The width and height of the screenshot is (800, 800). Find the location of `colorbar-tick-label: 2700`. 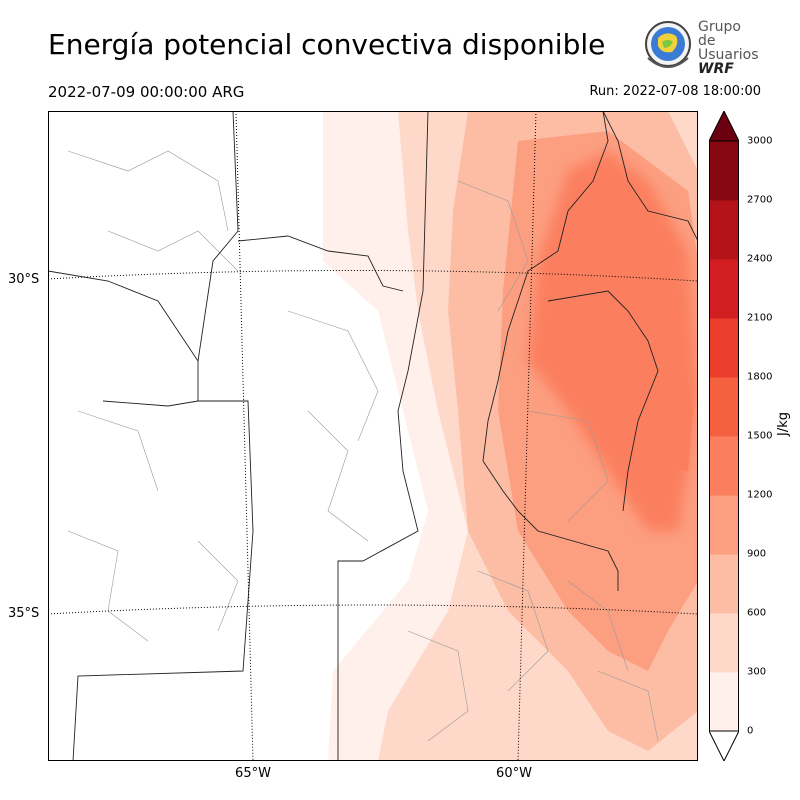

colorbar-tick-label: 2700 is located at coordinates (760, 200).